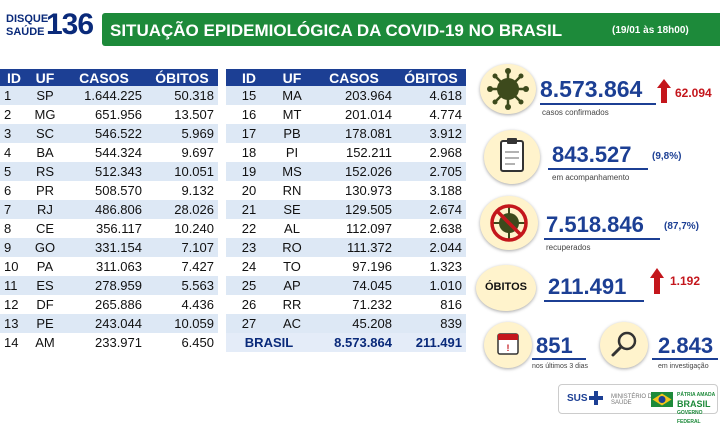 The width and height of the screenshot is (720, 426). What do you see at coordinates (621, 403) in the screenshot?
I see `ministry-line2: SAÚDE` at bounding box center [621, 403].